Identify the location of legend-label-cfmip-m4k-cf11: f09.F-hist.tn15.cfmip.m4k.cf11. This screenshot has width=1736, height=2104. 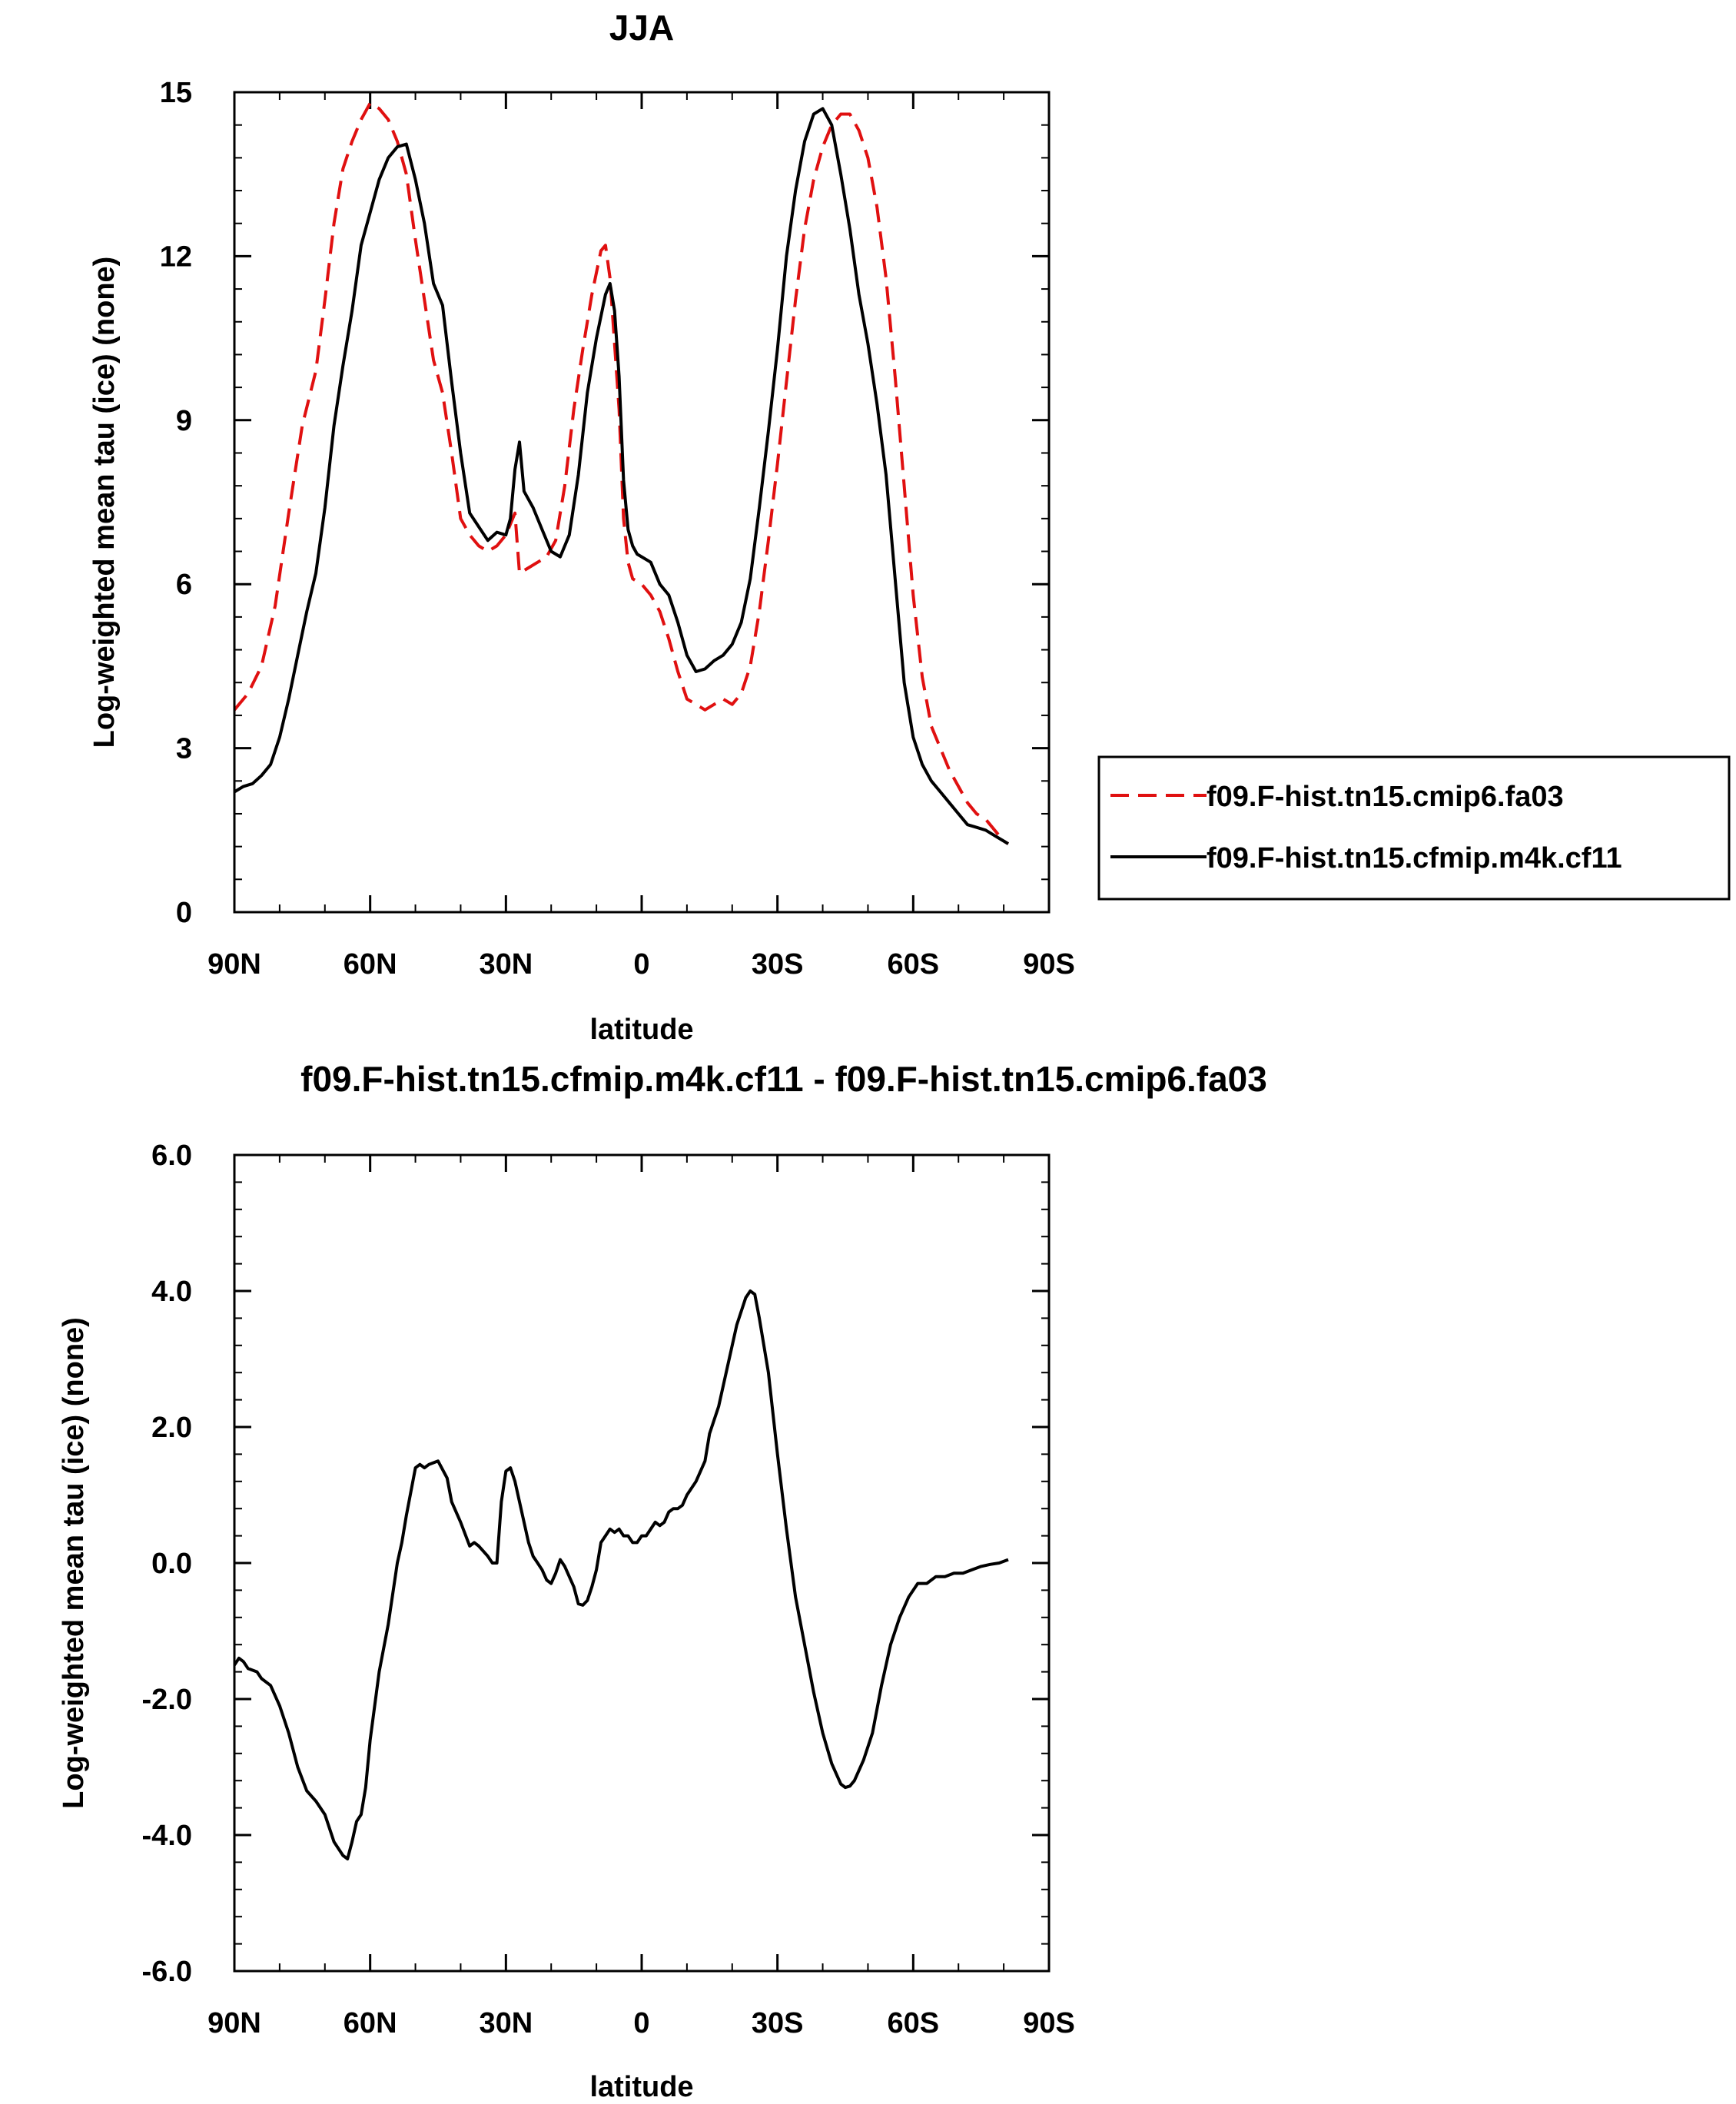
(1415, 858).